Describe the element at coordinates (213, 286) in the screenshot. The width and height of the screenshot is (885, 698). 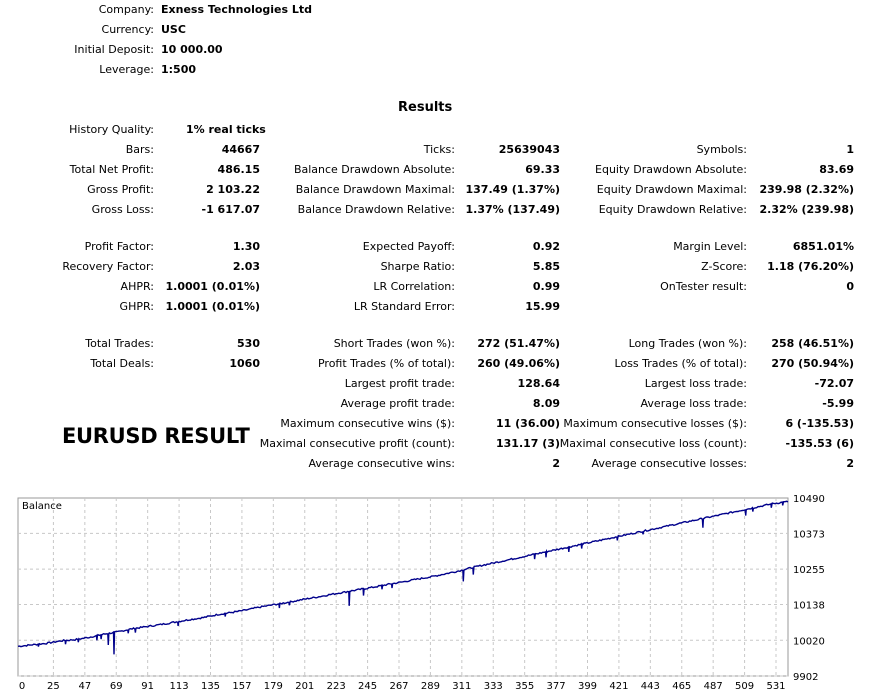
I see `ahpr-value: 1.0001 (0.01%)` at that location.